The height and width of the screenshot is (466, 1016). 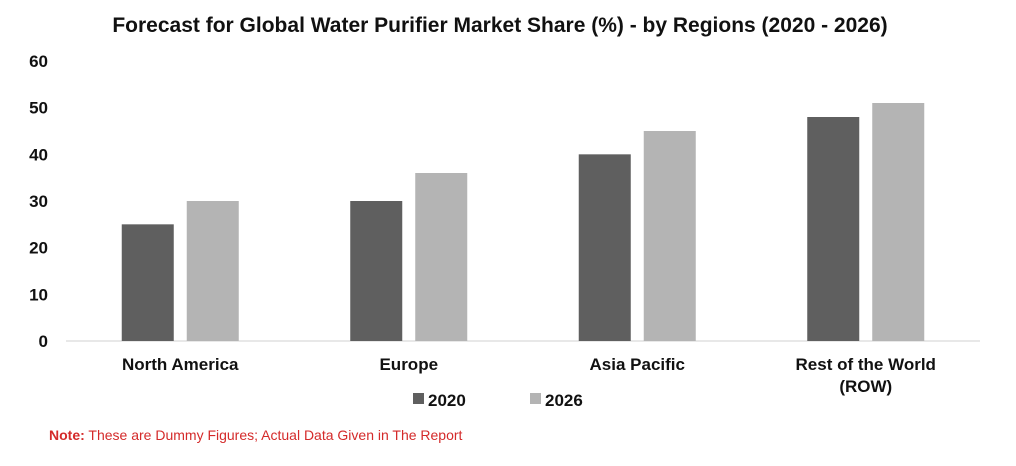 What do you see at coordinates (38, 108) in the screenshot?
I see `y-tick-label: 50` at bounding box center [38, 108].